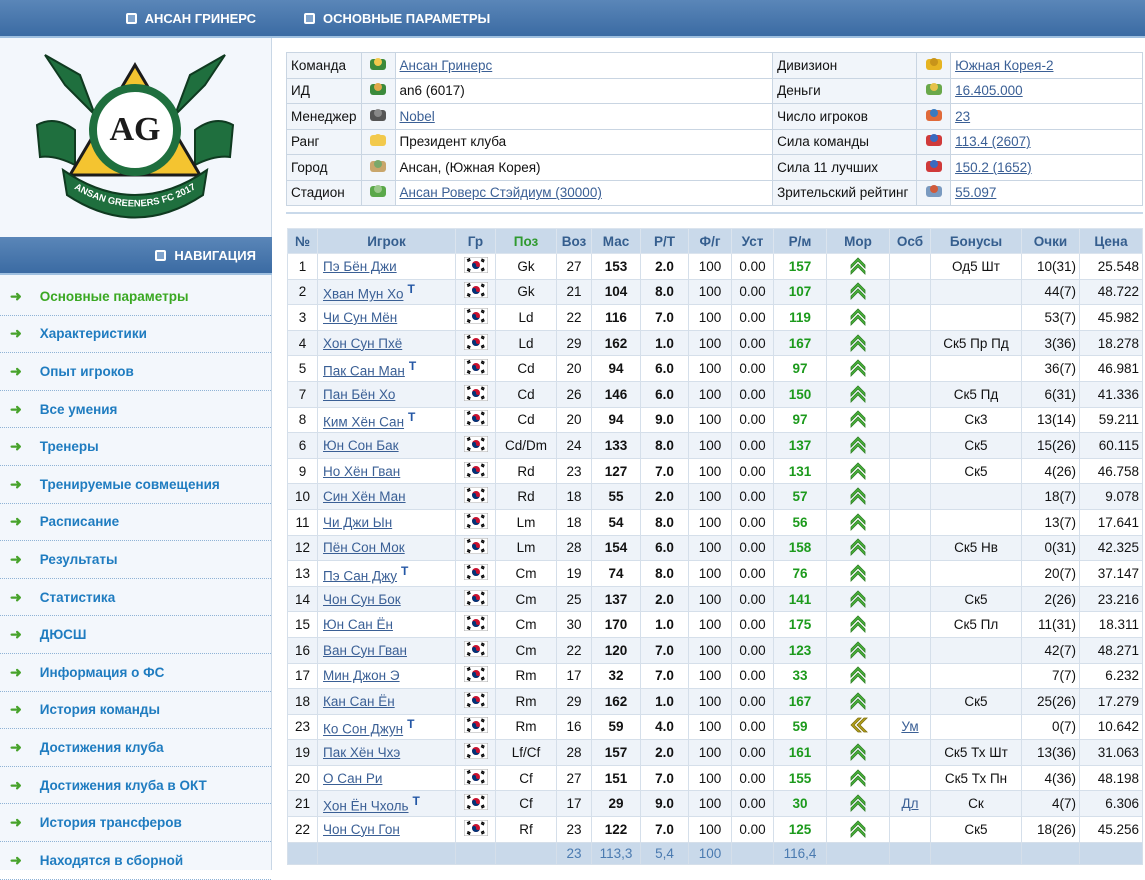  I want to click on cell-text: 22, so click(574, 317).